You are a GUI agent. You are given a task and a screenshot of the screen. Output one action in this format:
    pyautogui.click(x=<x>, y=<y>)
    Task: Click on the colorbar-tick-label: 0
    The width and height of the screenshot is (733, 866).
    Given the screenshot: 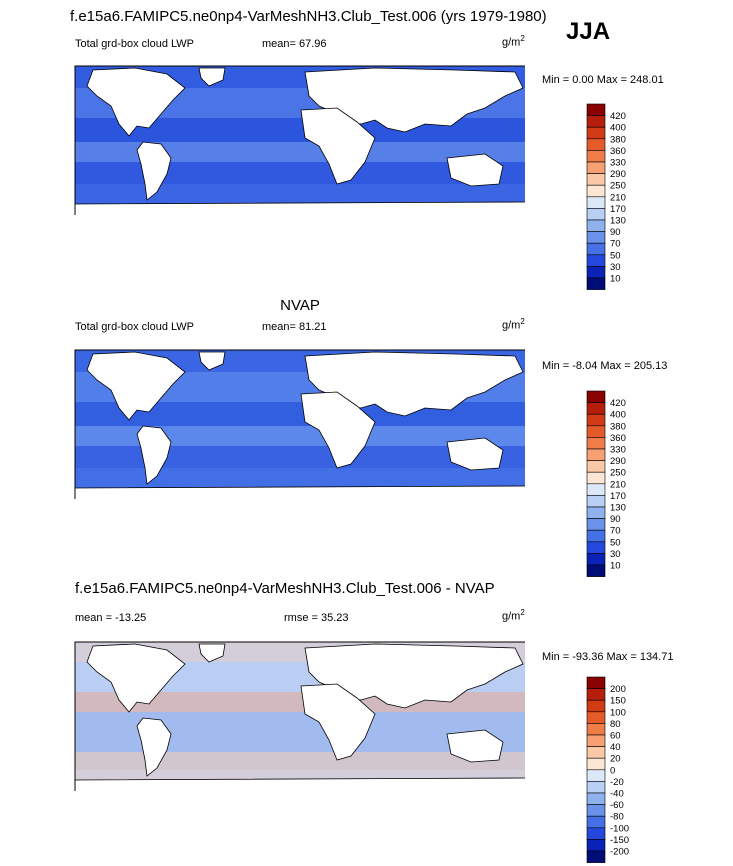 What is the action you would take?
    pyautogui.click(x=612, y=770)
    